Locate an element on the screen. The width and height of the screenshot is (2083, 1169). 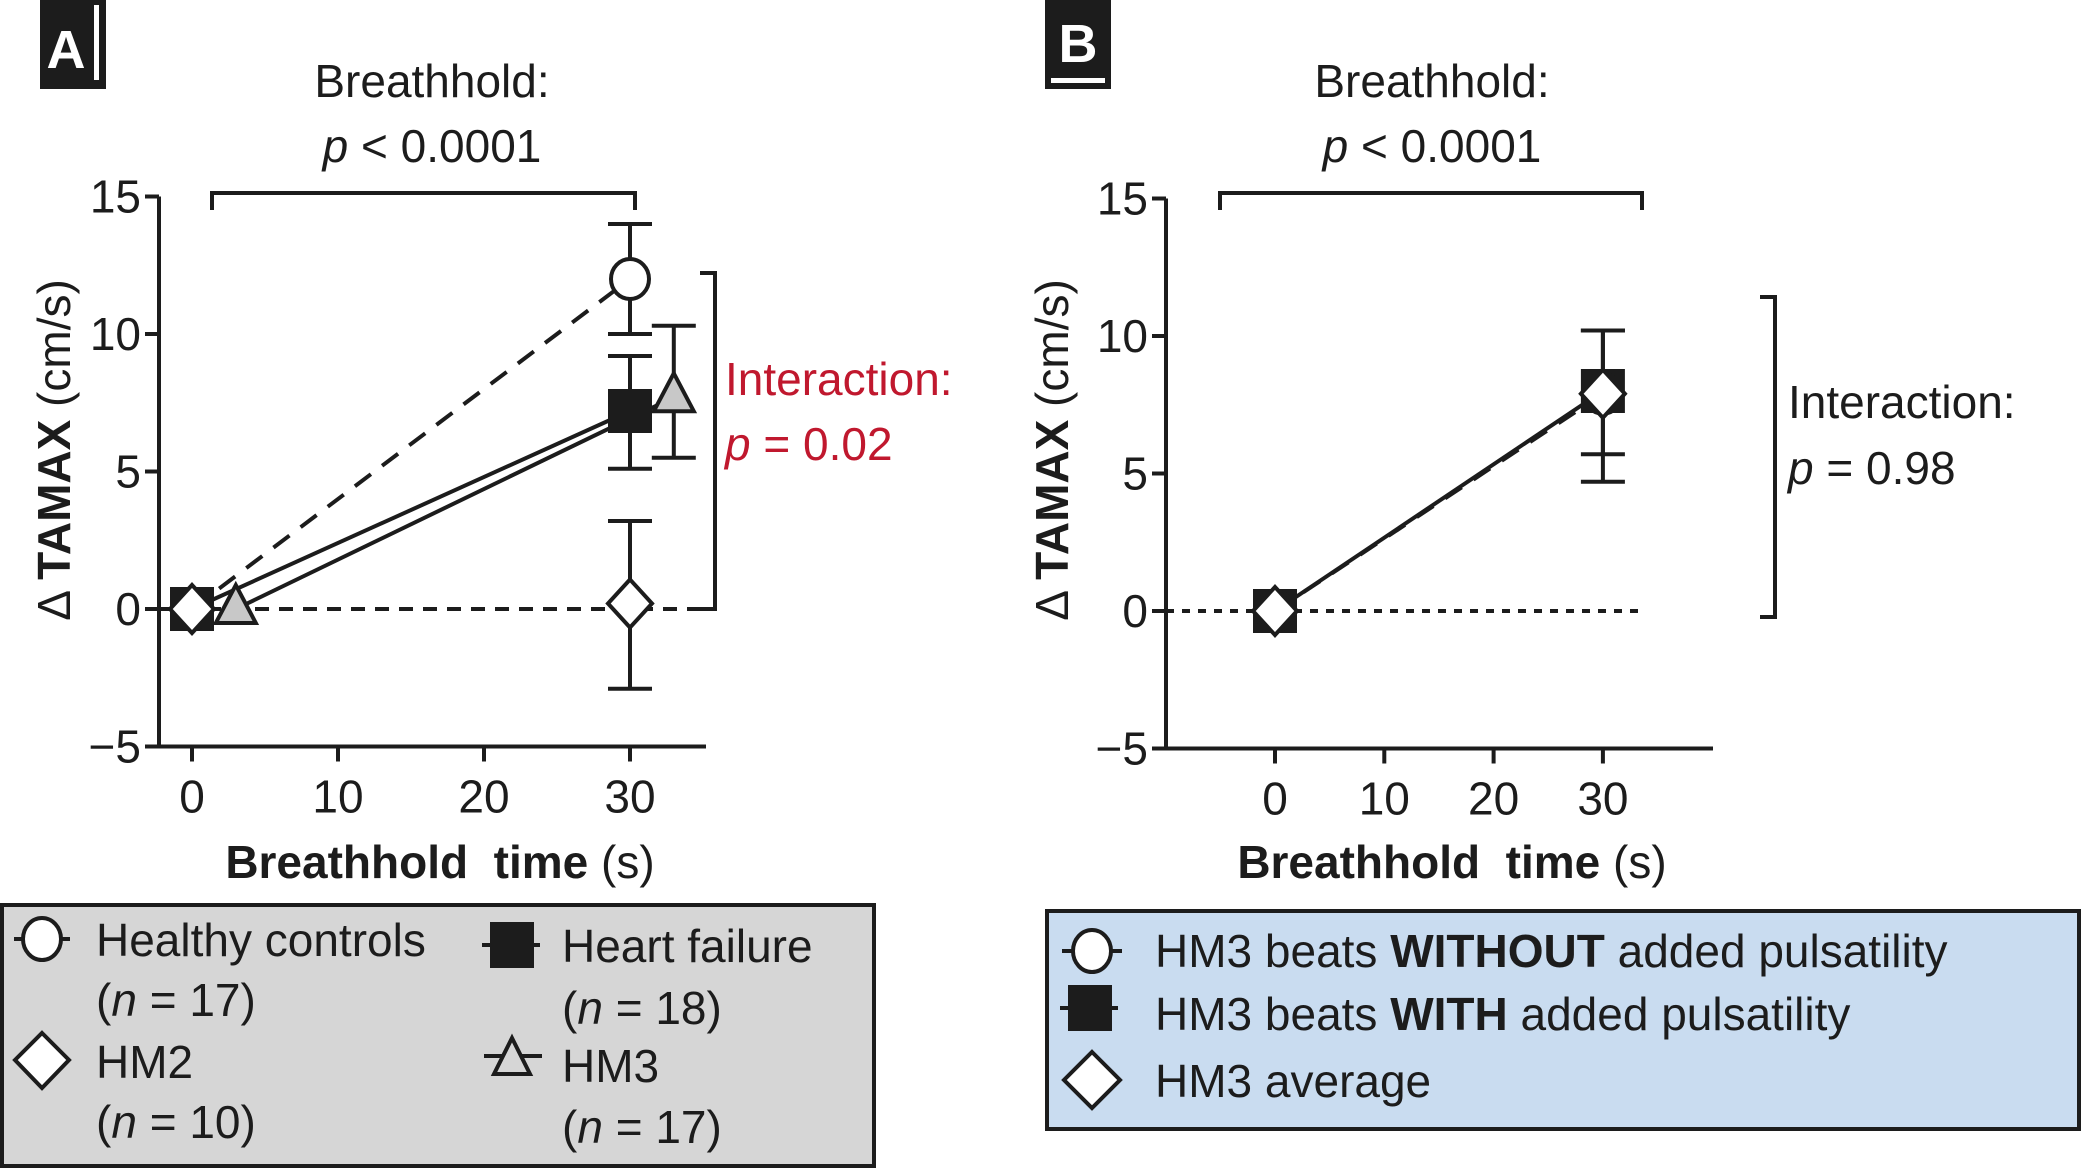
p-value: = 0.02 is located at coordinates (822, 444).